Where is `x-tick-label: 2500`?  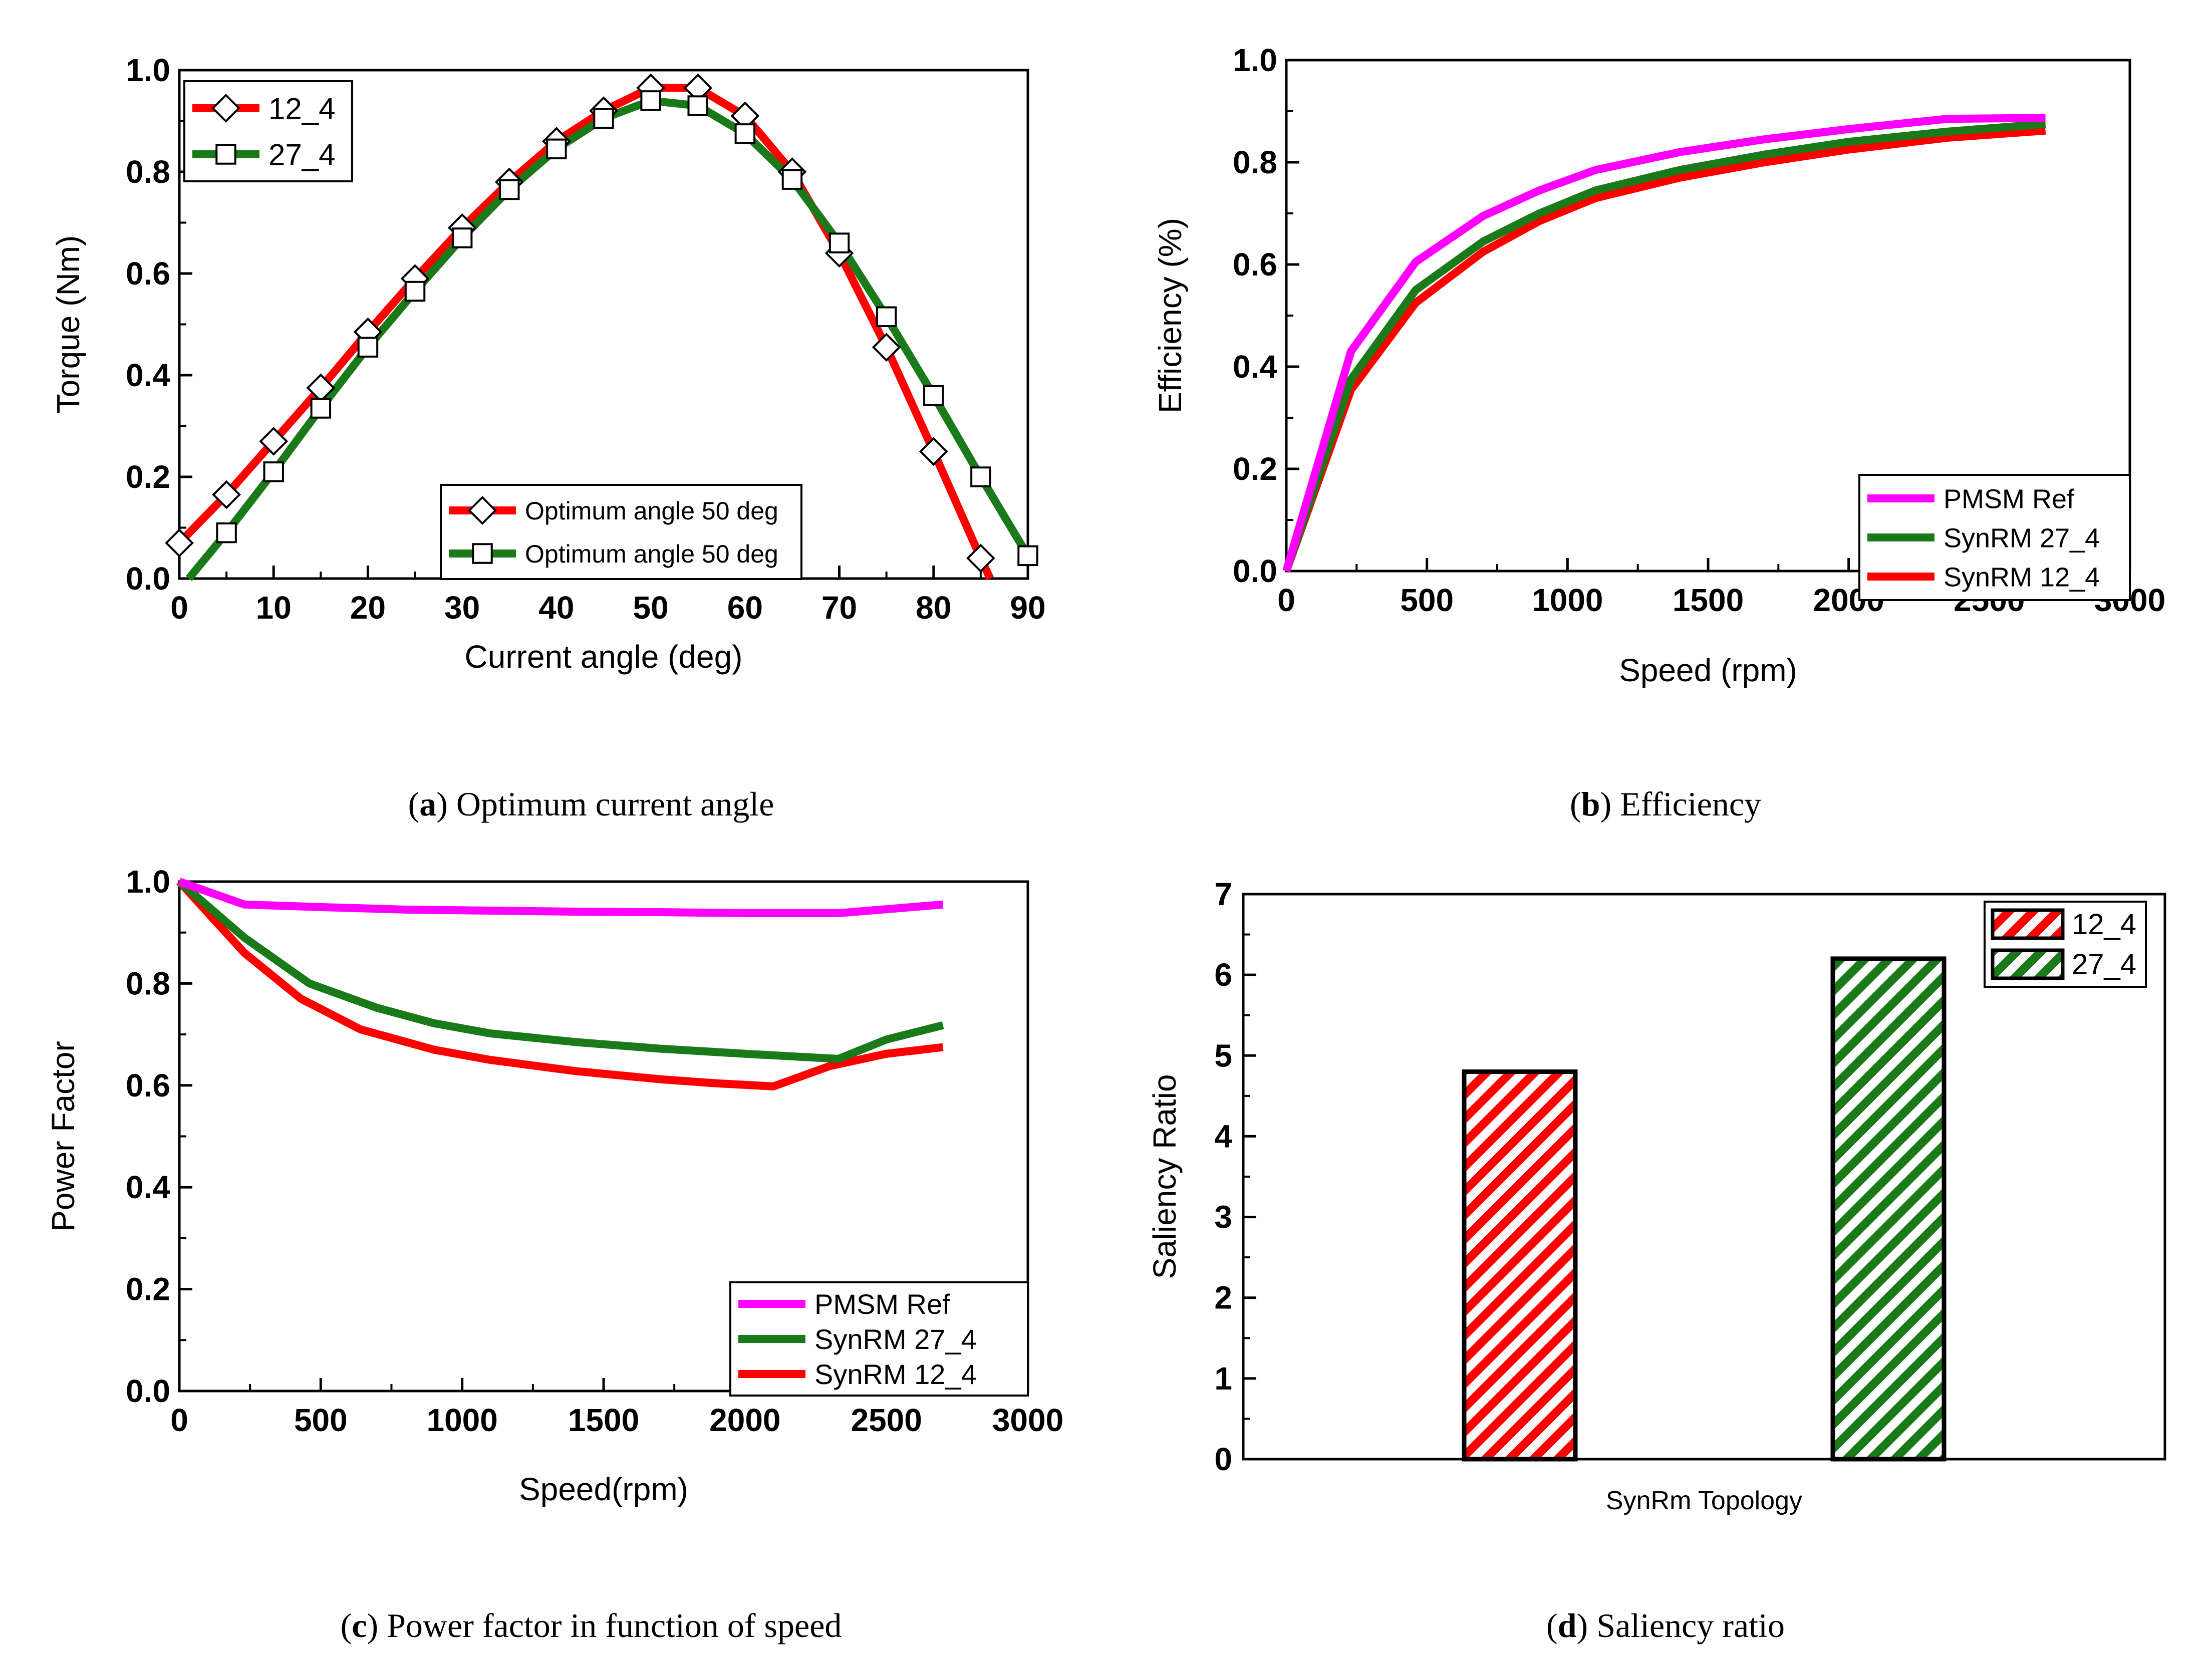
x-tick-label: 2500 is located at coordinates (886, 1420).